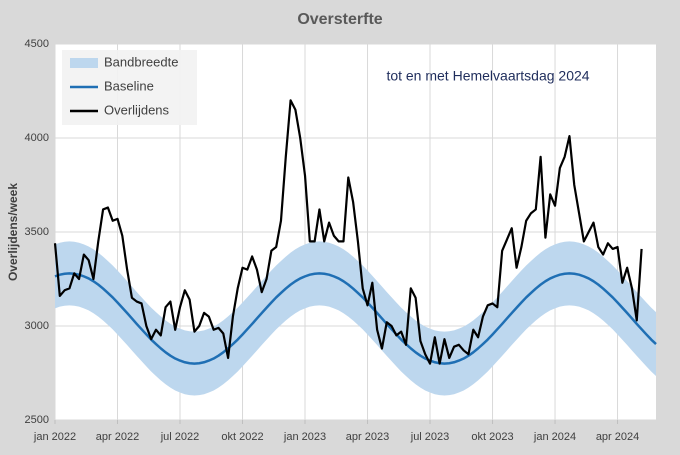  Describe the element at coordinates (37, 138) in the screenshot. I see `y-tick-label: 4000` at that location.